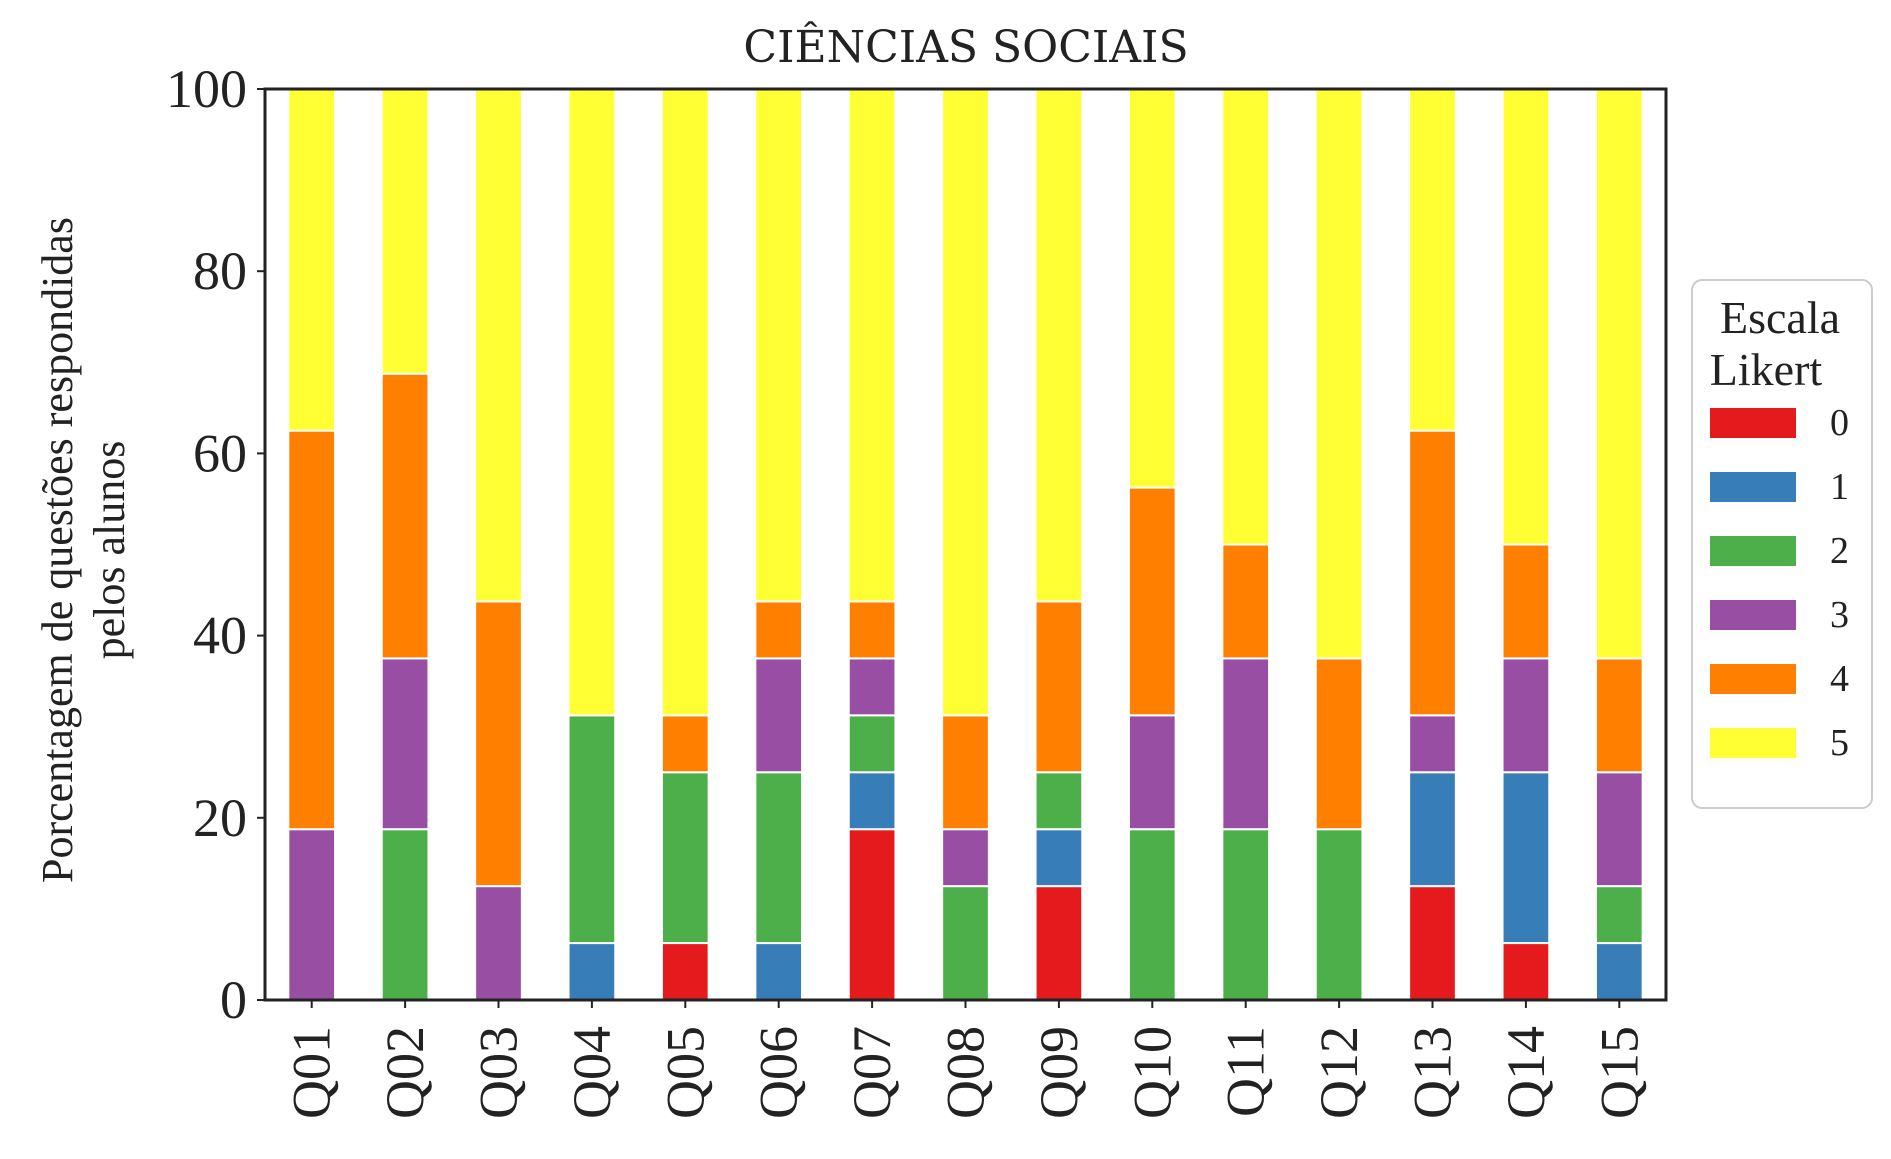 The image size is (1891, 1159). I want to click on chart-title: CIÊNCIAS SOCIAIS, so click(965, 46).